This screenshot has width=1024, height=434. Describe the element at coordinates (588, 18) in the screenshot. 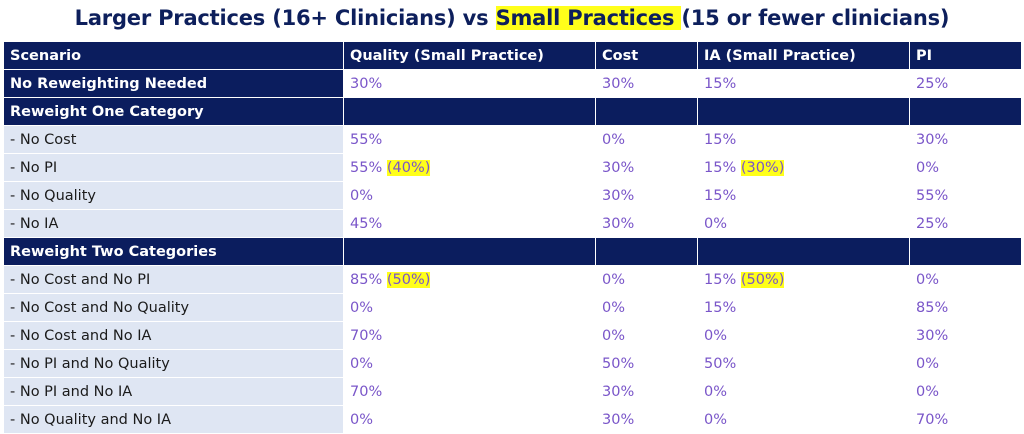

I see `title-highlight: Small Practices` at that location.